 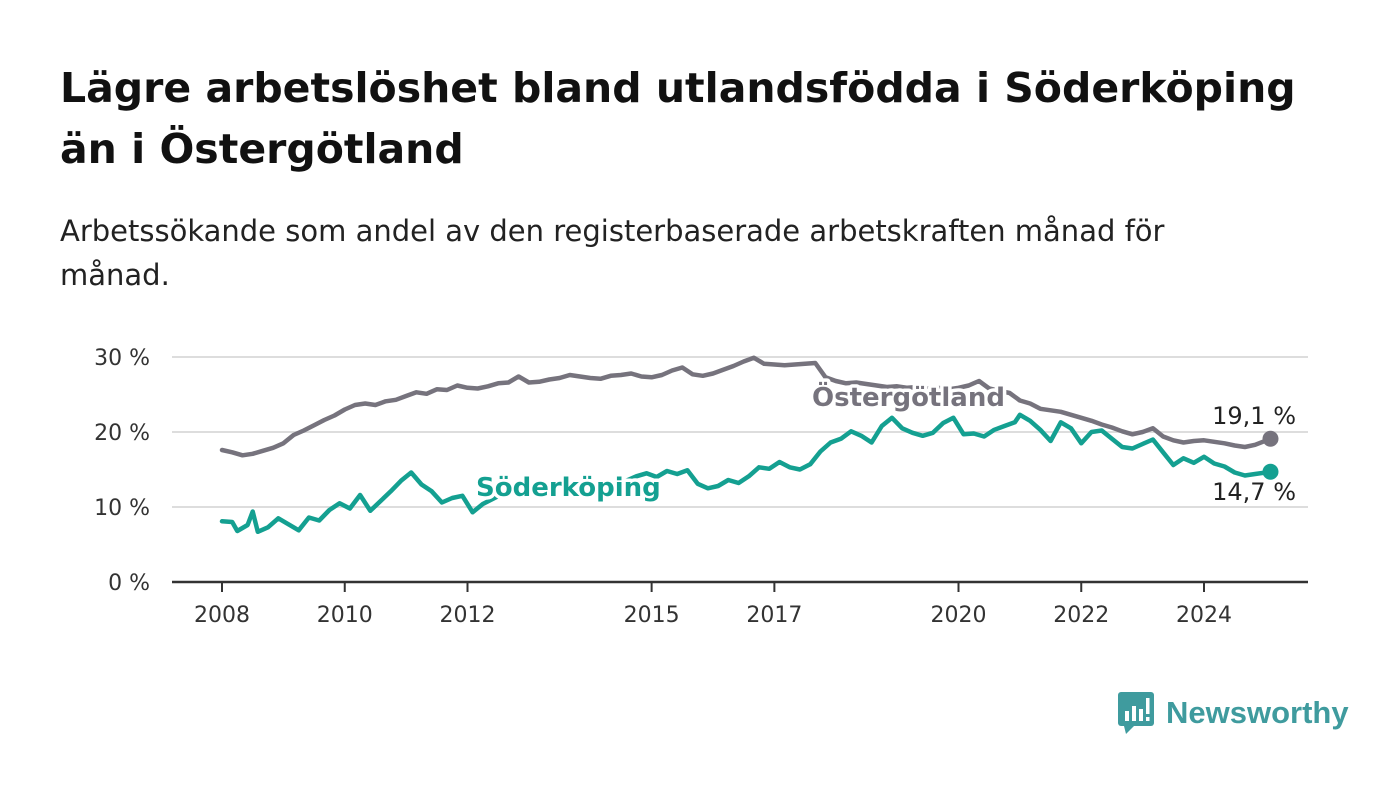 What do you see at coordinates (122, 358) in the screenshot?
I see `y-tick-label: 30 %` at bounding box center [122, 358].